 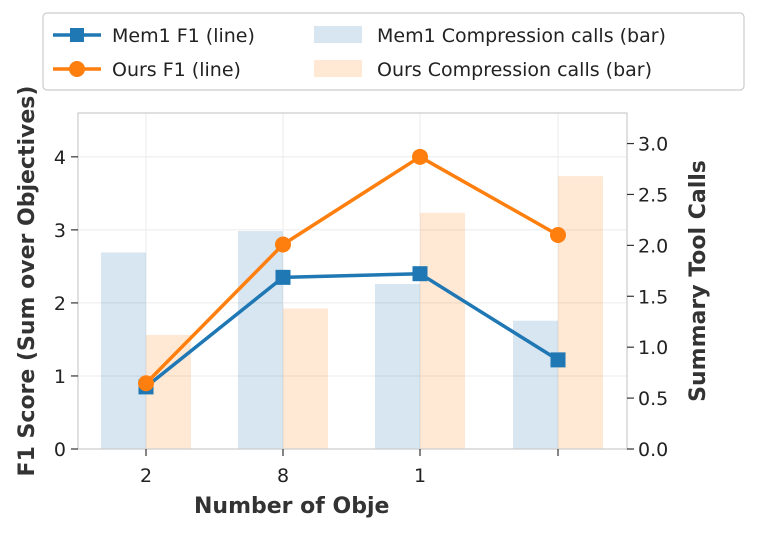 I want to click on y-axis-left-ticks: 0 1 2 3 4, so click(x=66, y=304).